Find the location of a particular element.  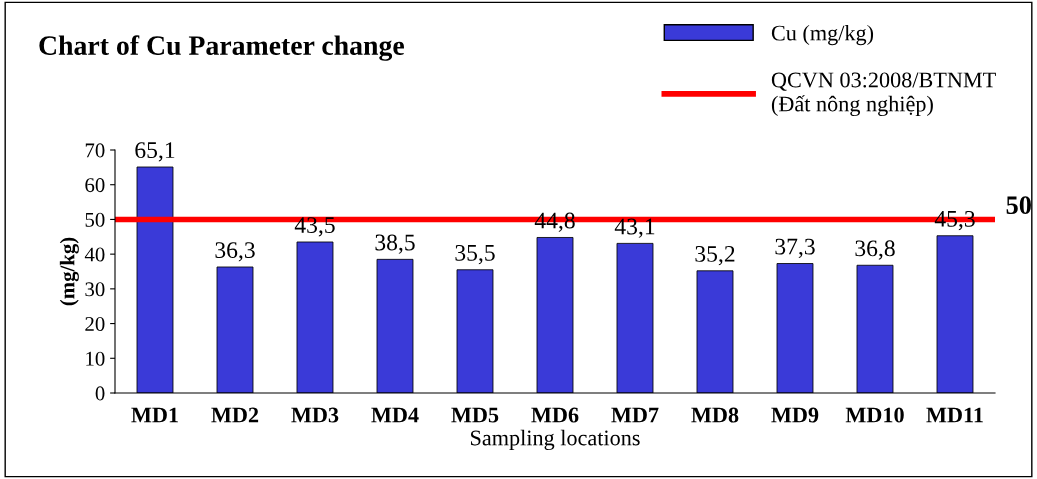

data-label: 35,2 is located at coordinates (715, 255).